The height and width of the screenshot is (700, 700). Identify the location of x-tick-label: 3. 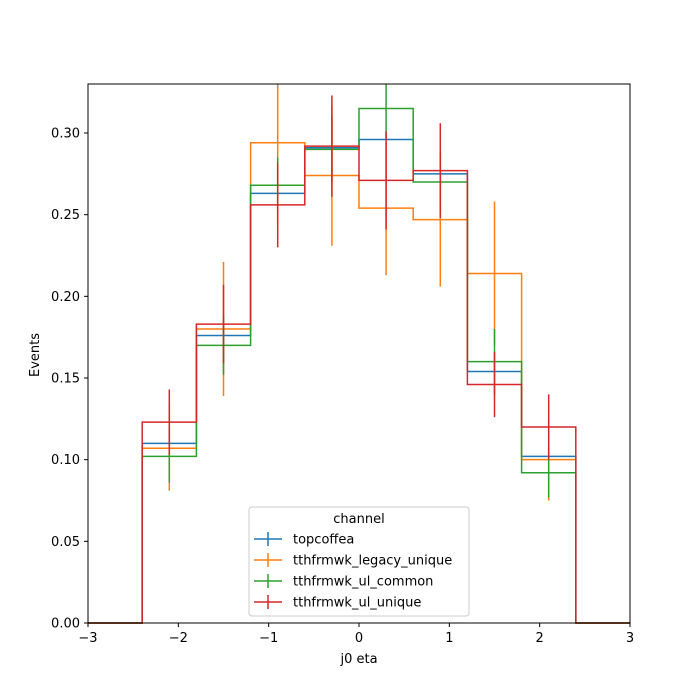
(630, 638).